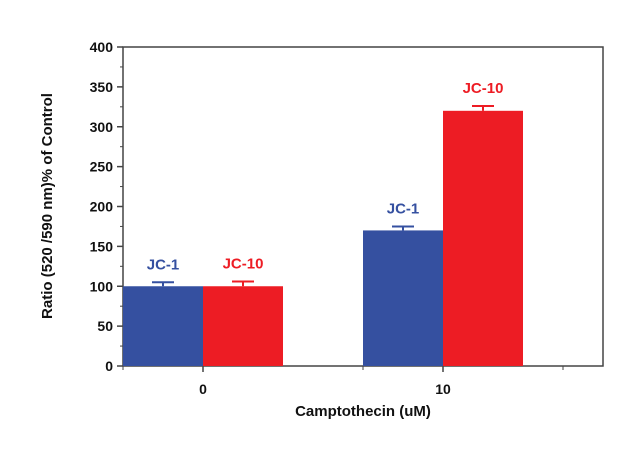 This screenshot has width=640, height=464. What do you see at coordinates (47, 206) in the screenshot?
I see `y-axis-label: Ratio (520 /590 nm)% of Control` at bounding box center [47, 206].